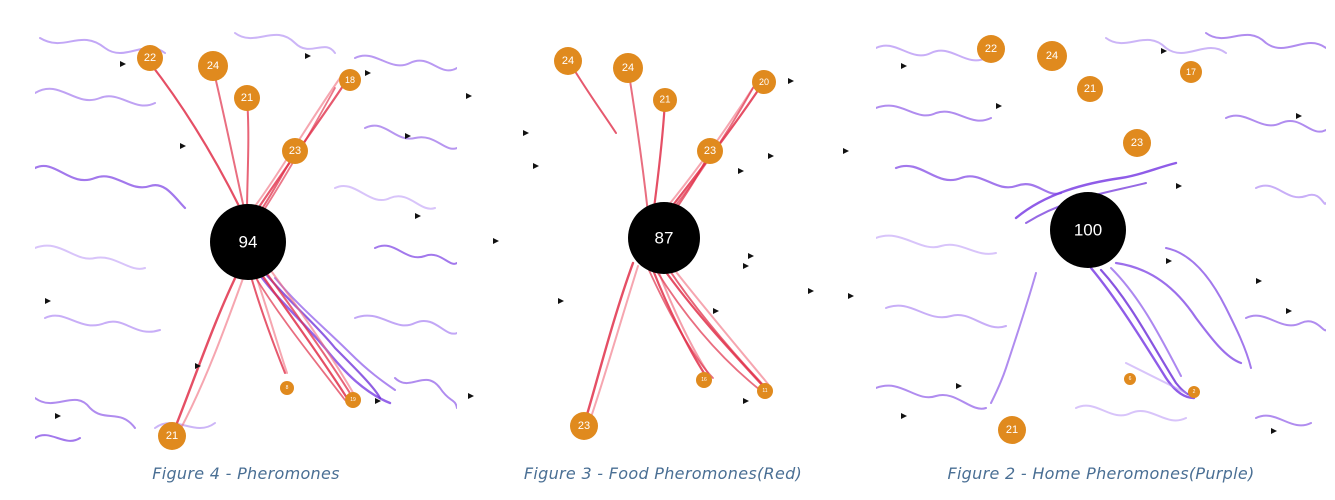 This screenshot has height=500, width=1335. I want to click on nest-count: 87, so click(664, 238).